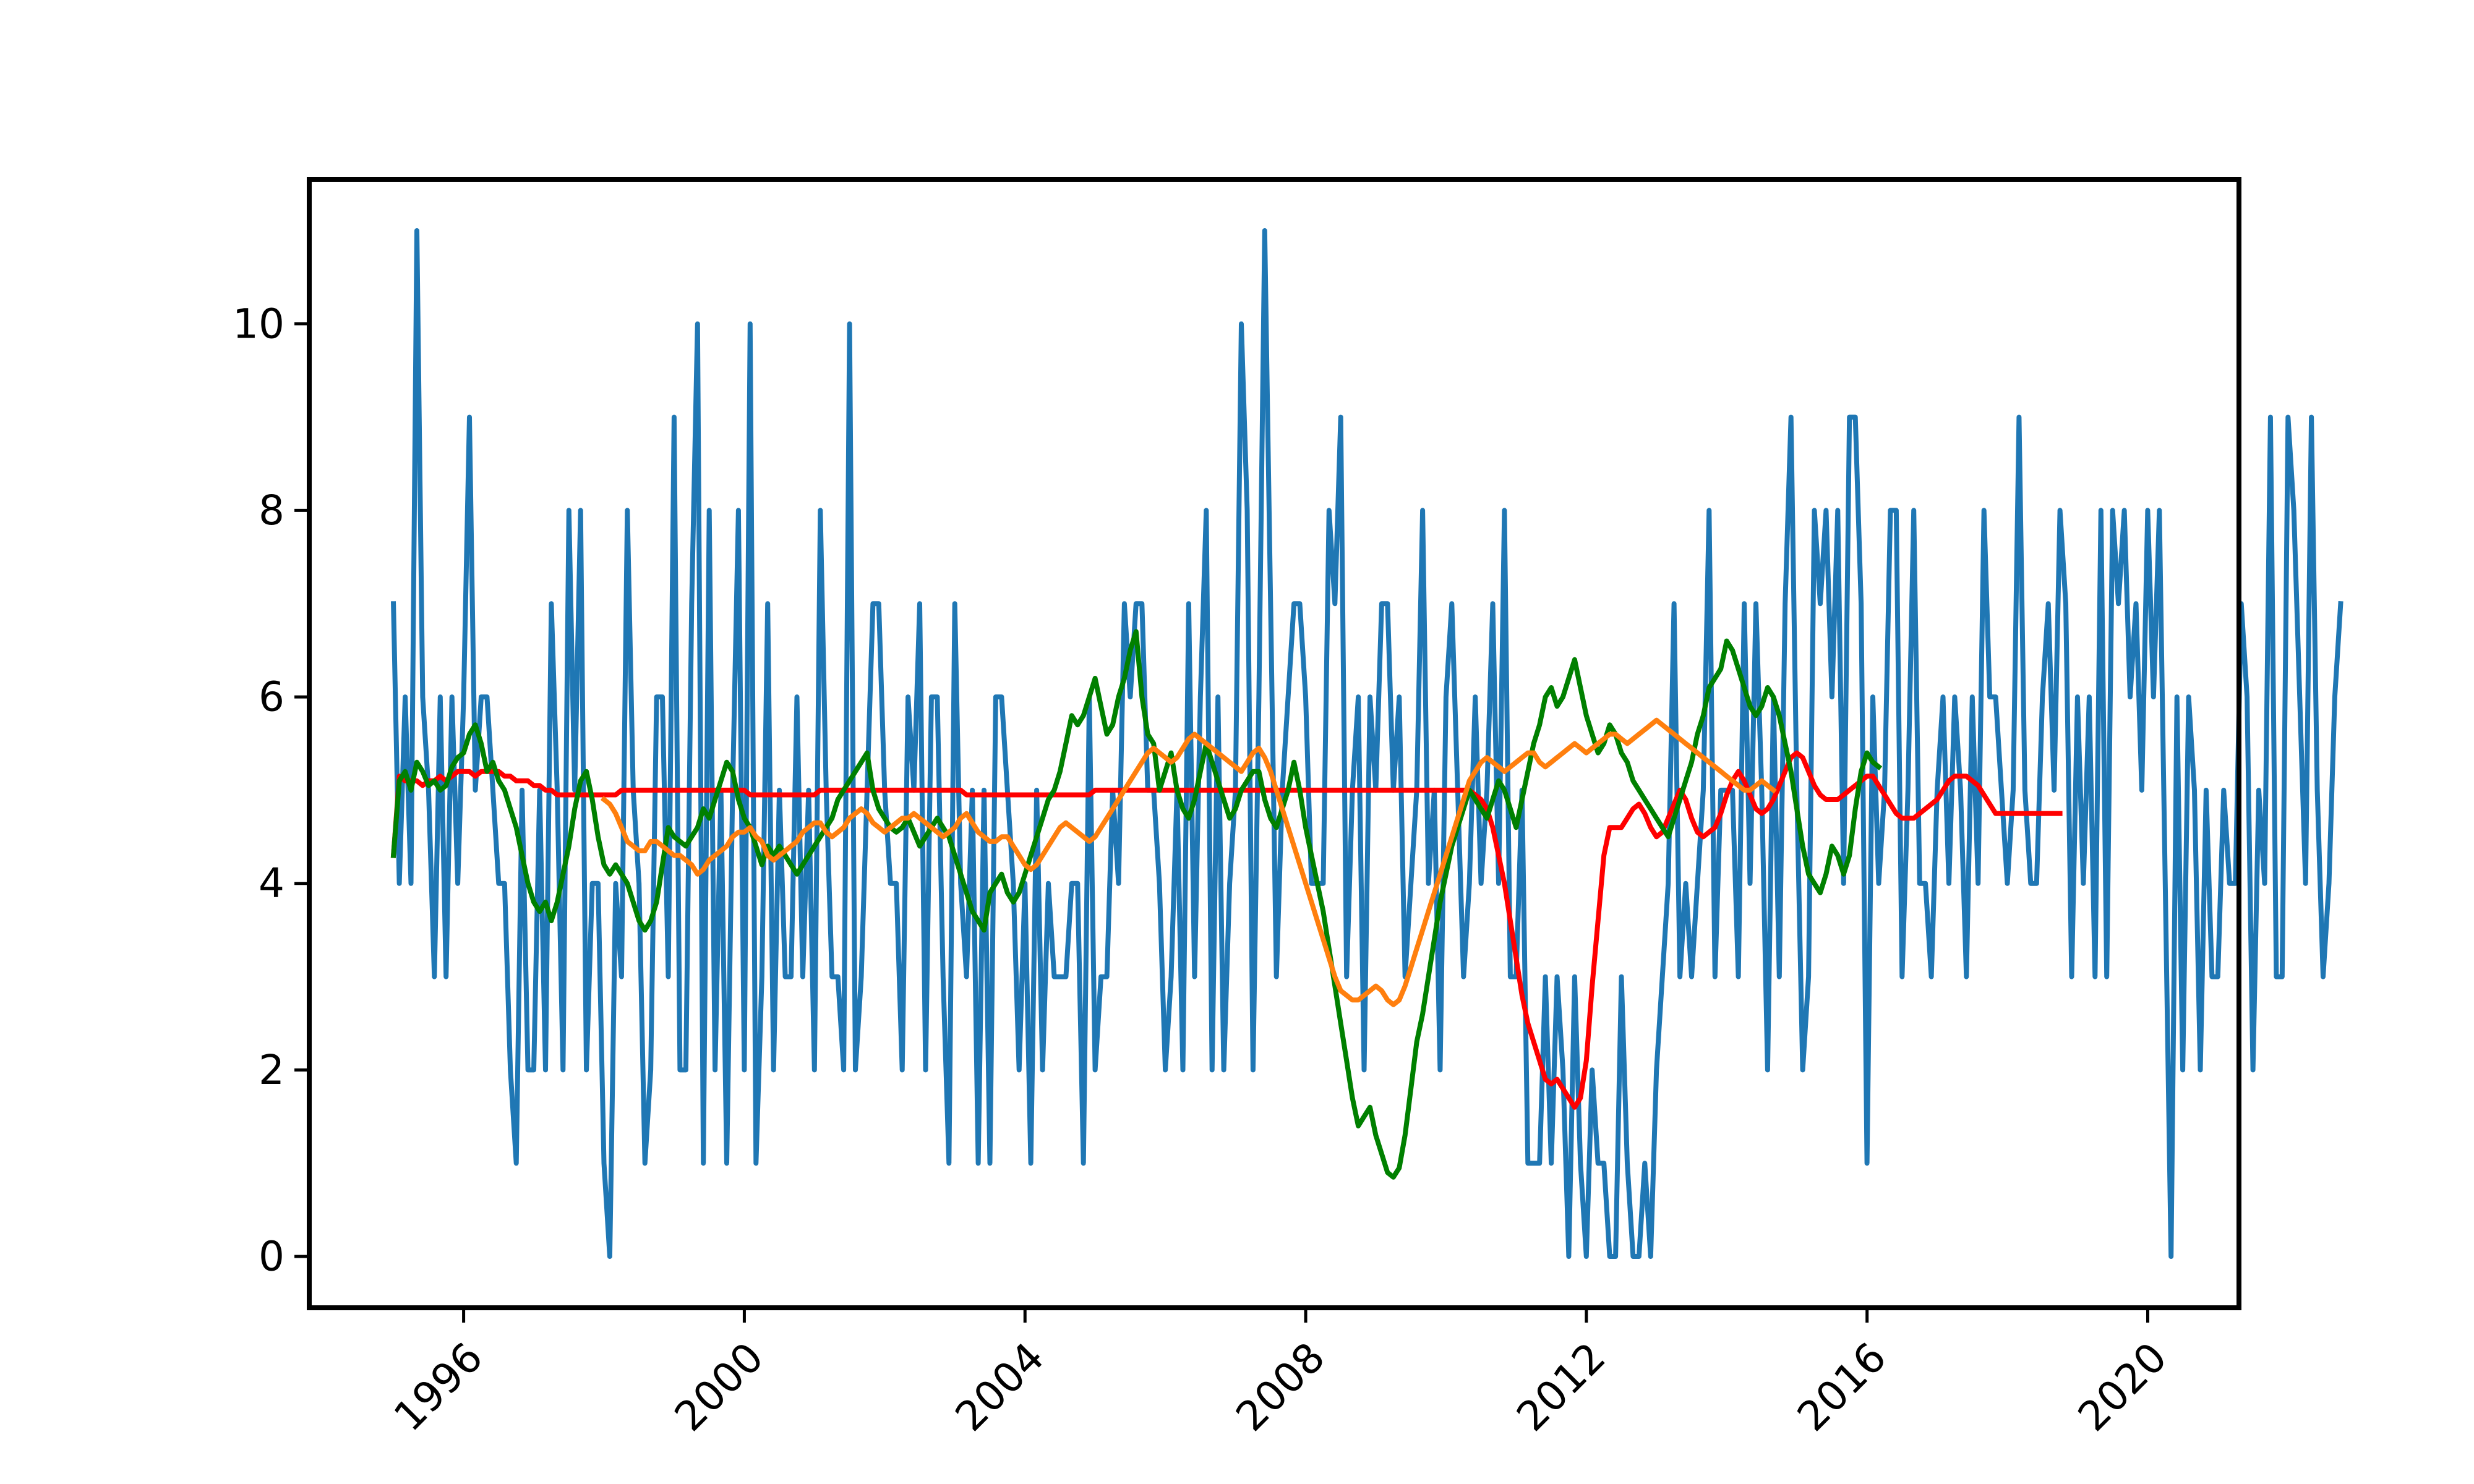  I want to click on y-tick-label: 10, so click(259, 324).